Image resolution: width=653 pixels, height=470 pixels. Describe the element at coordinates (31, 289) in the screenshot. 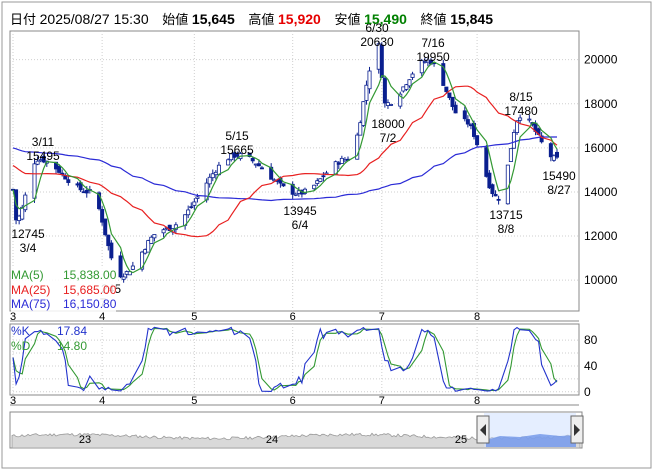

I see `legend-ma25-name: MA(25)` at that location.